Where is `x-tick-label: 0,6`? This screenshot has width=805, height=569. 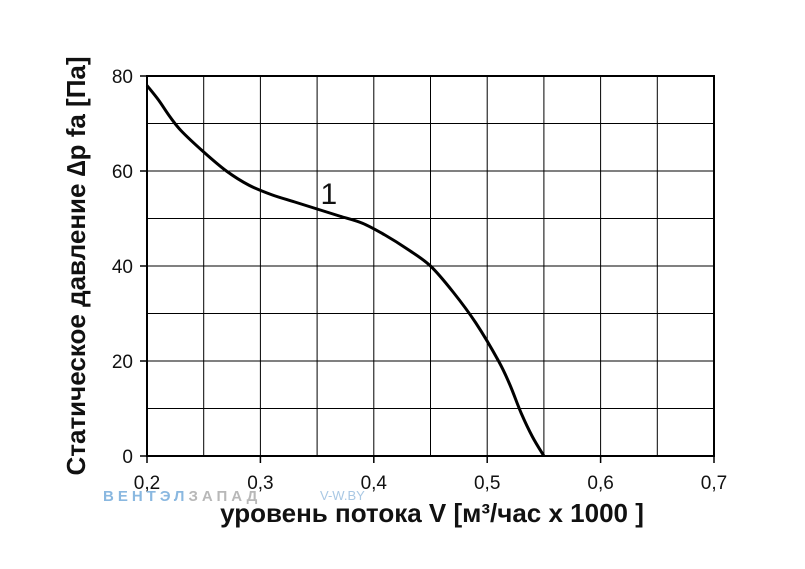
x-tick-label: 0,6 is located at coordinates (600, 483).